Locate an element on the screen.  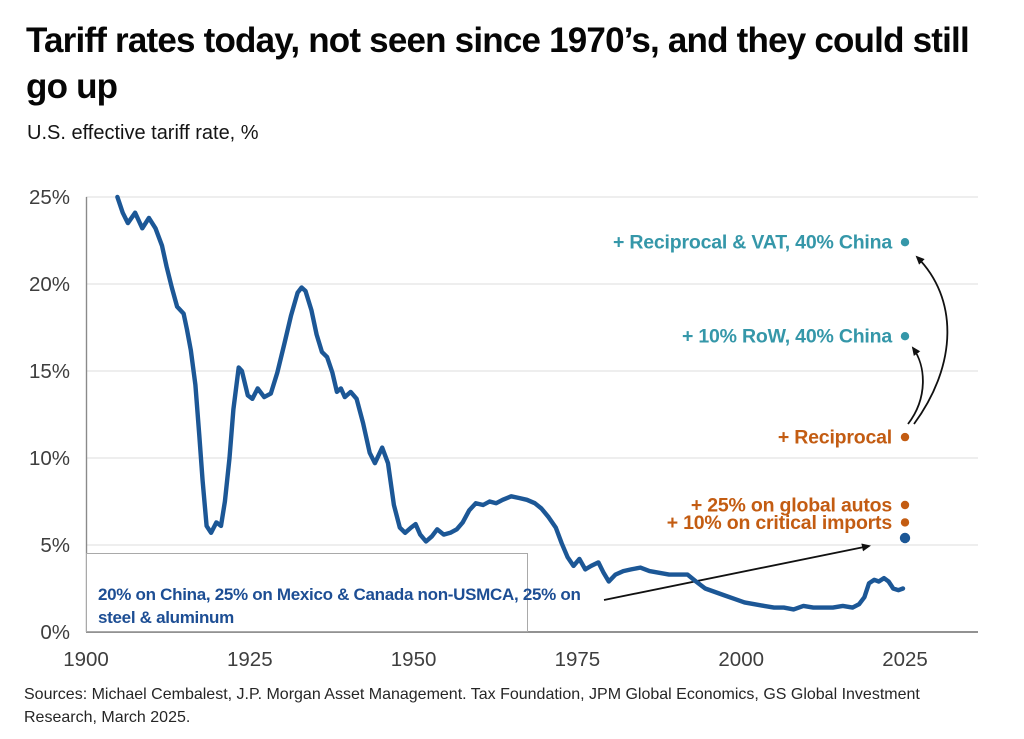
y-tick-label: 5% is located at coordinates (55, 545).